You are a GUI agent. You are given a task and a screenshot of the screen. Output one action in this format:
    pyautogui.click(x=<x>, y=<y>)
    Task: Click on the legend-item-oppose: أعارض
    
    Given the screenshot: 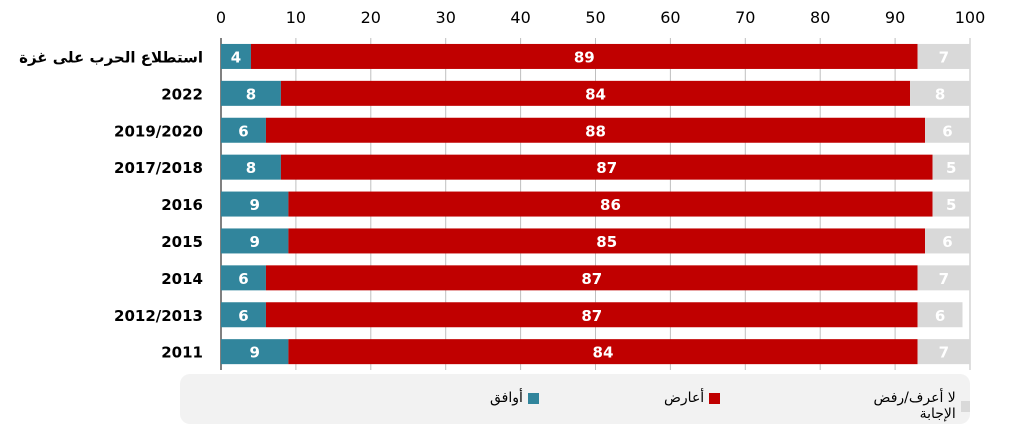 What is the action you would take?
    pyautogui.click(x=692, y=398)
    